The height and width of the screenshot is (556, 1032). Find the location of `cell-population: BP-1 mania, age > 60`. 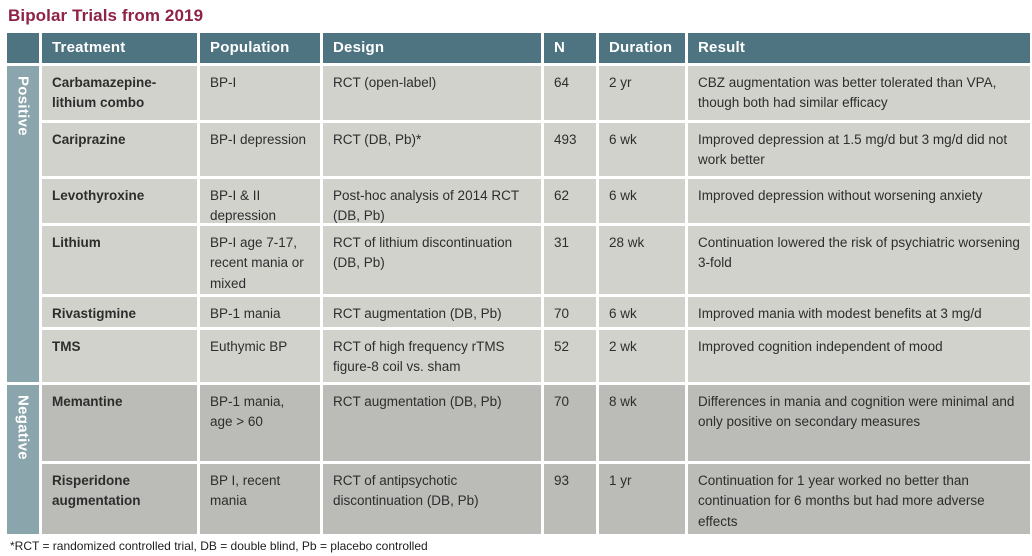

cell-population: BP-1 mania, age > 60 is located at coordinates (260, 423).